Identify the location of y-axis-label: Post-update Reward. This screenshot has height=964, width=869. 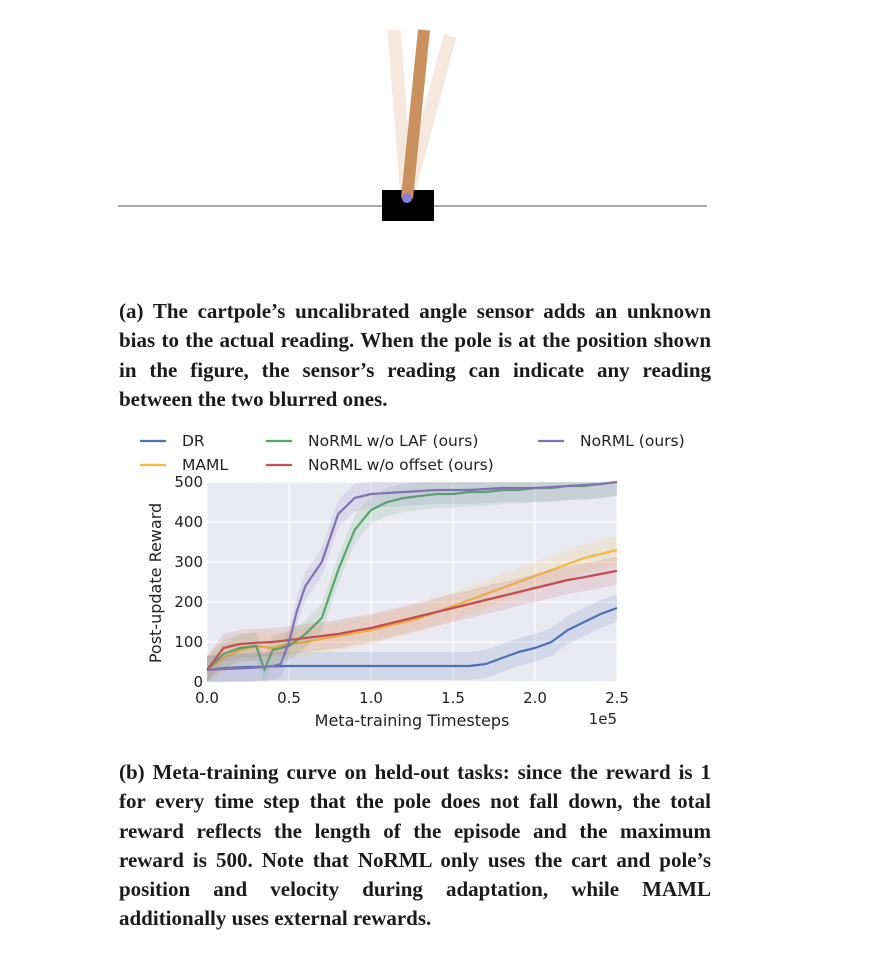
(155, 583).